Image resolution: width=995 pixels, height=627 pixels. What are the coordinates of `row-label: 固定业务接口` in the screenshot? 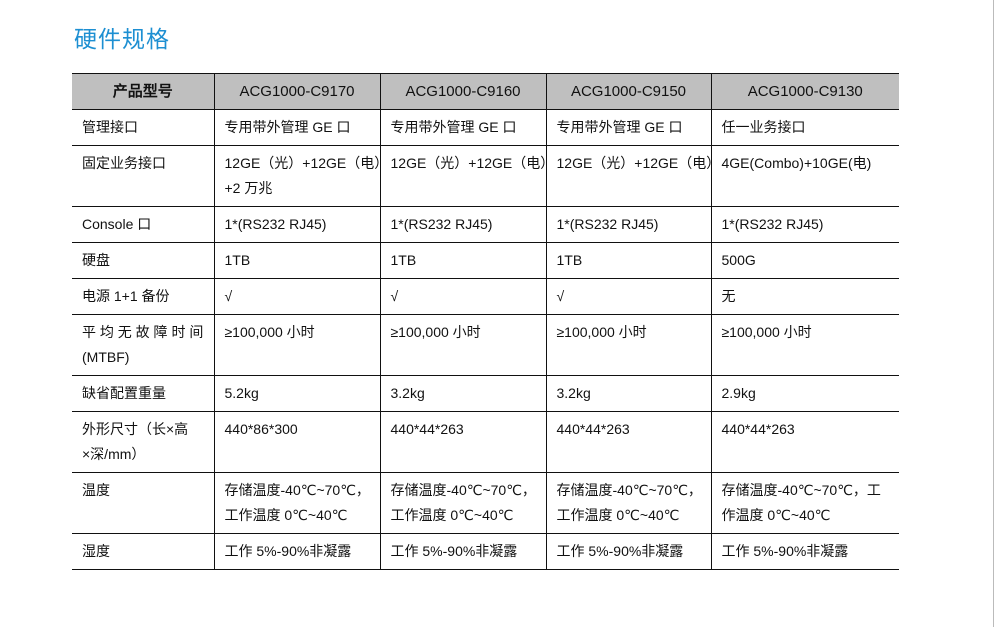 It's located at (143, 176).